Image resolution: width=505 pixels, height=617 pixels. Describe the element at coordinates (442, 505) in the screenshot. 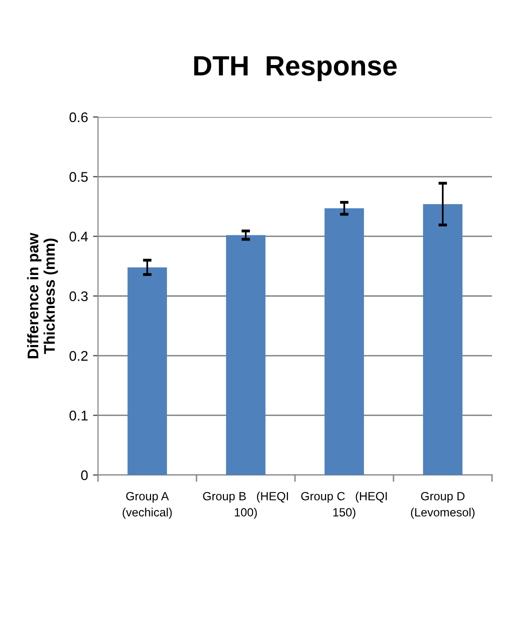

I see `x-tick-label: Group D (Levomesol)` at that location.